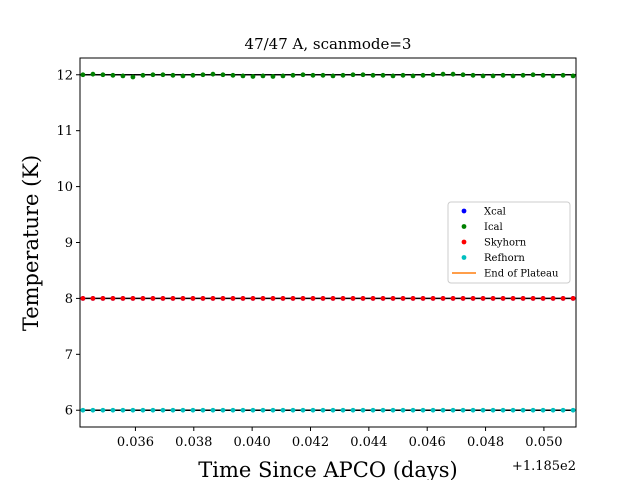 This screenshot has width=640, height=480. I want to click on legend-entries: Xcal Ical Skyhorn Refhorn End of Plateau, so click(505, 243).